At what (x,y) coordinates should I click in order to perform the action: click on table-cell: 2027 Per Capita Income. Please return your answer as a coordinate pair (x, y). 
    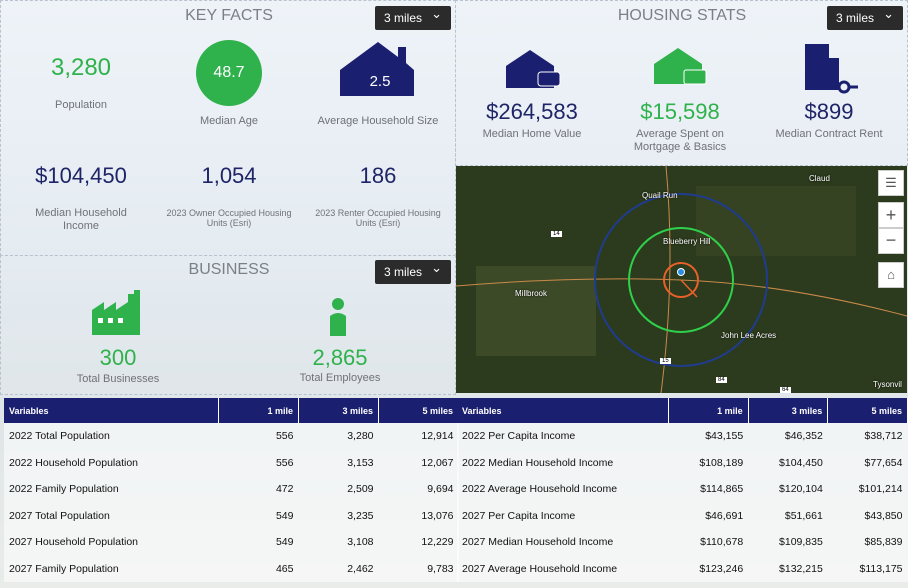
    Looking at the image, I should click on (563, 515).